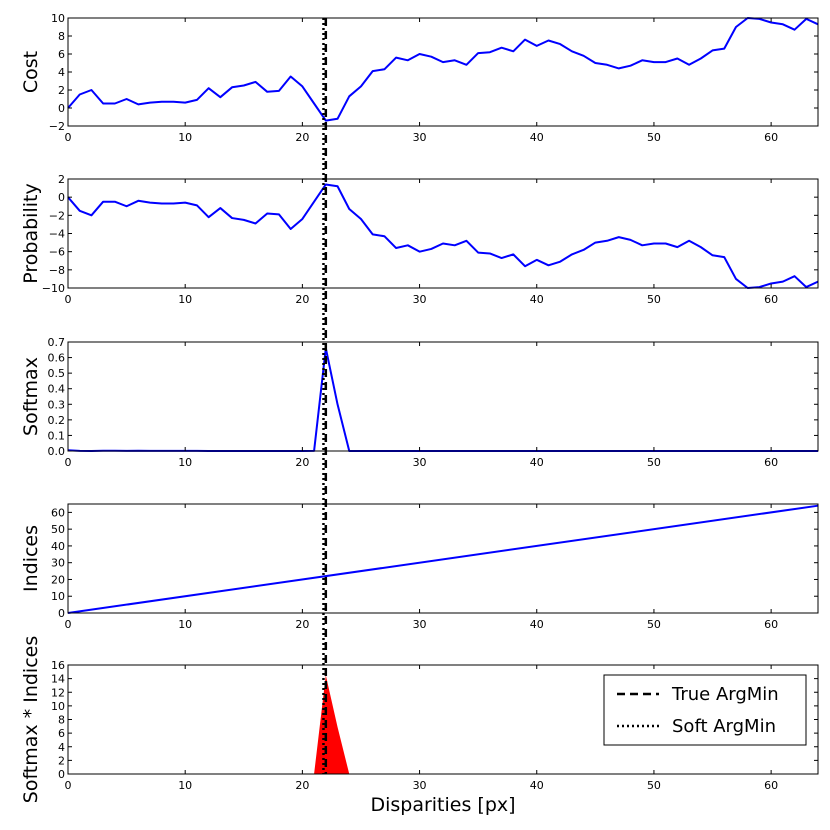  I want to click on legend: True ArgMin Soft ArgMin, so click(705, 710).